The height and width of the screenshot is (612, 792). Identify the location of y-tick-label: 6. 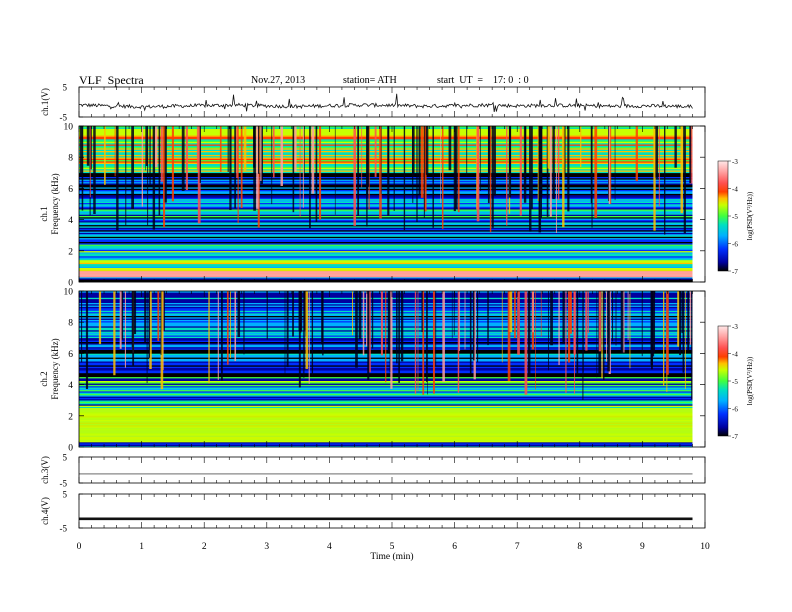
(70, 355).